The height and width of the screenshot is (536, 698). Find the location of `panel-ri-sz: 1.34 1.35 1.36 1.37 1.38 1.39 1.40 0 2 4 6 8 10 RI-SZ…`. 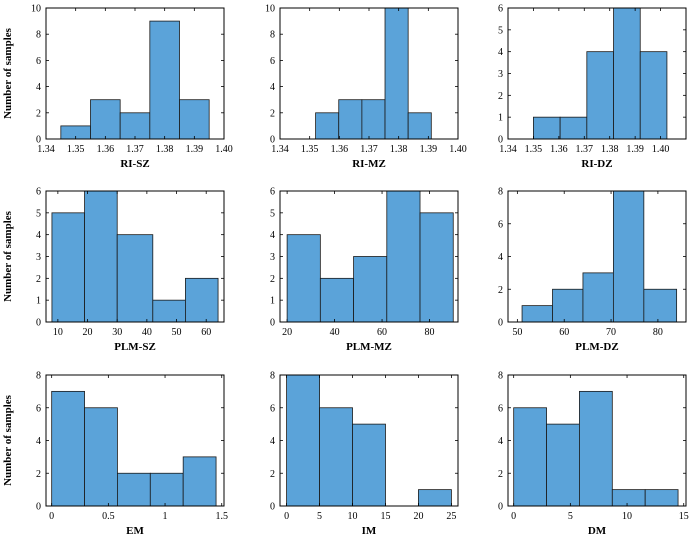

panel-ri-sz: 1.34 1.35 1.36 1.37 1.38 1.39 1.40 0 2 4 6 8 10 RI-SZ… is located at coordinates (117, 87).